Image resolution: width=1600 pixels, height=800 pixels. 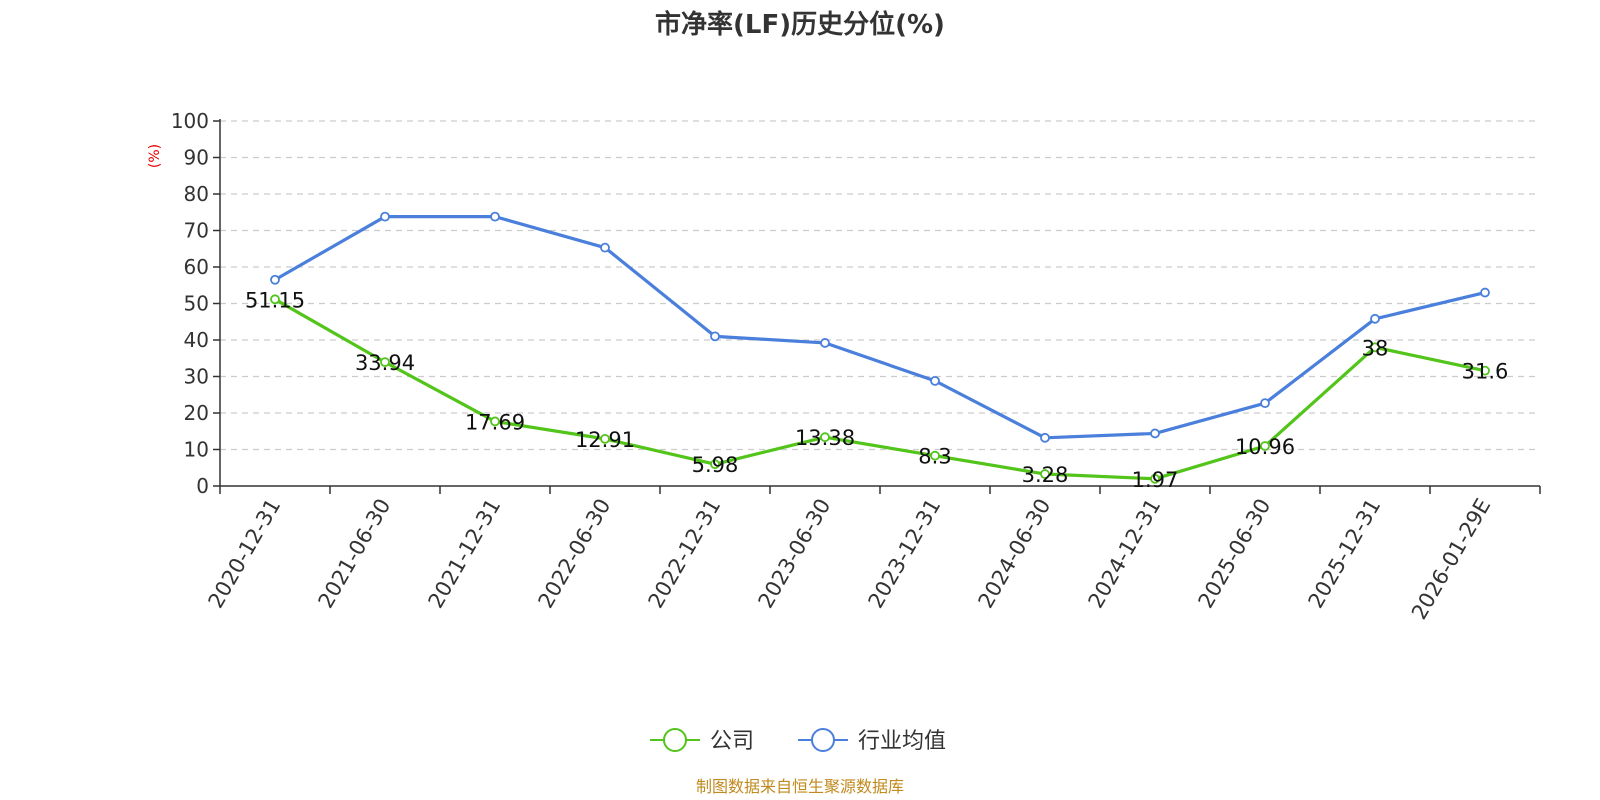 I want to click on y-tick-label: 70, so click(x=196, y=231).